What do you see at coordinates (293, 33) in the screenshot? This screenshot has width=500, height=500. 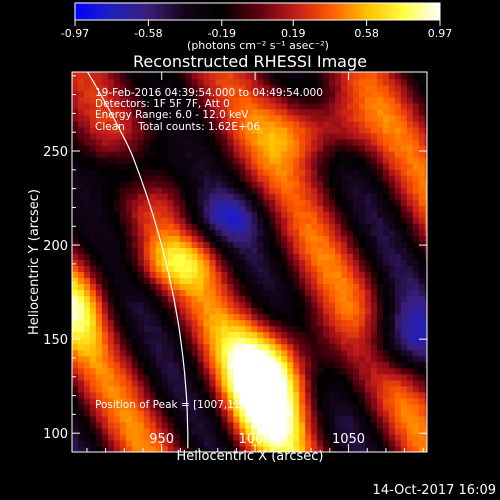 I see `colorbar-tick-label: 0.19` at bounding box center [293, 33].